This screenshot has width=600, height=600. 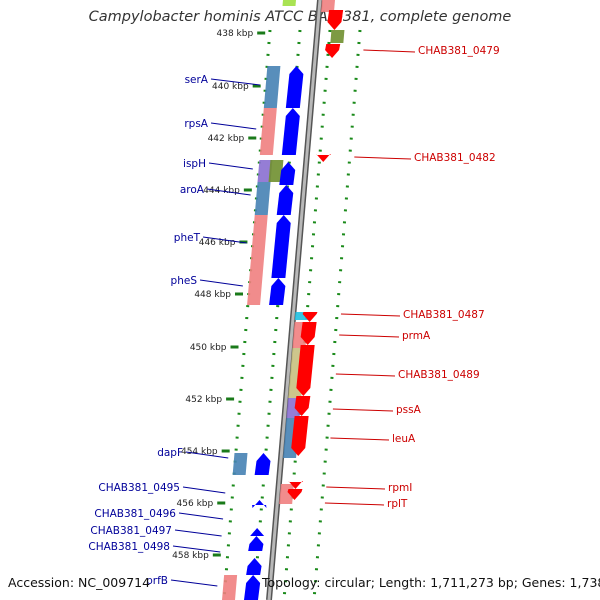 What do you see at coordinates (235, 34) in the screenshot?
I see `scale-tick-label: 438 kbp` at bounding box center [235, 34].